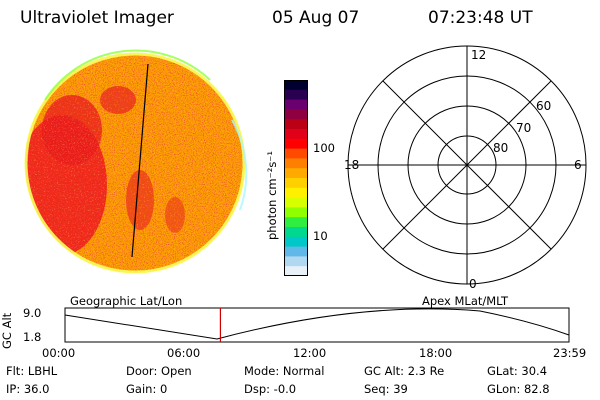 This screenshot has width=600, height=400. I want to click on mlat-ring-label-70: 70, so click(523, 128).